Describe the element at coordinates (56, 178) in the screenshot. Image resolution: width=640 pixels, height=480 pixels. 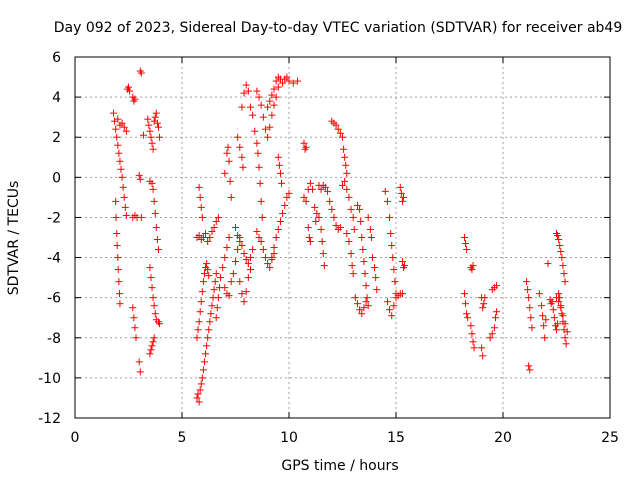
I see `y-tick-label: 0` at that location.